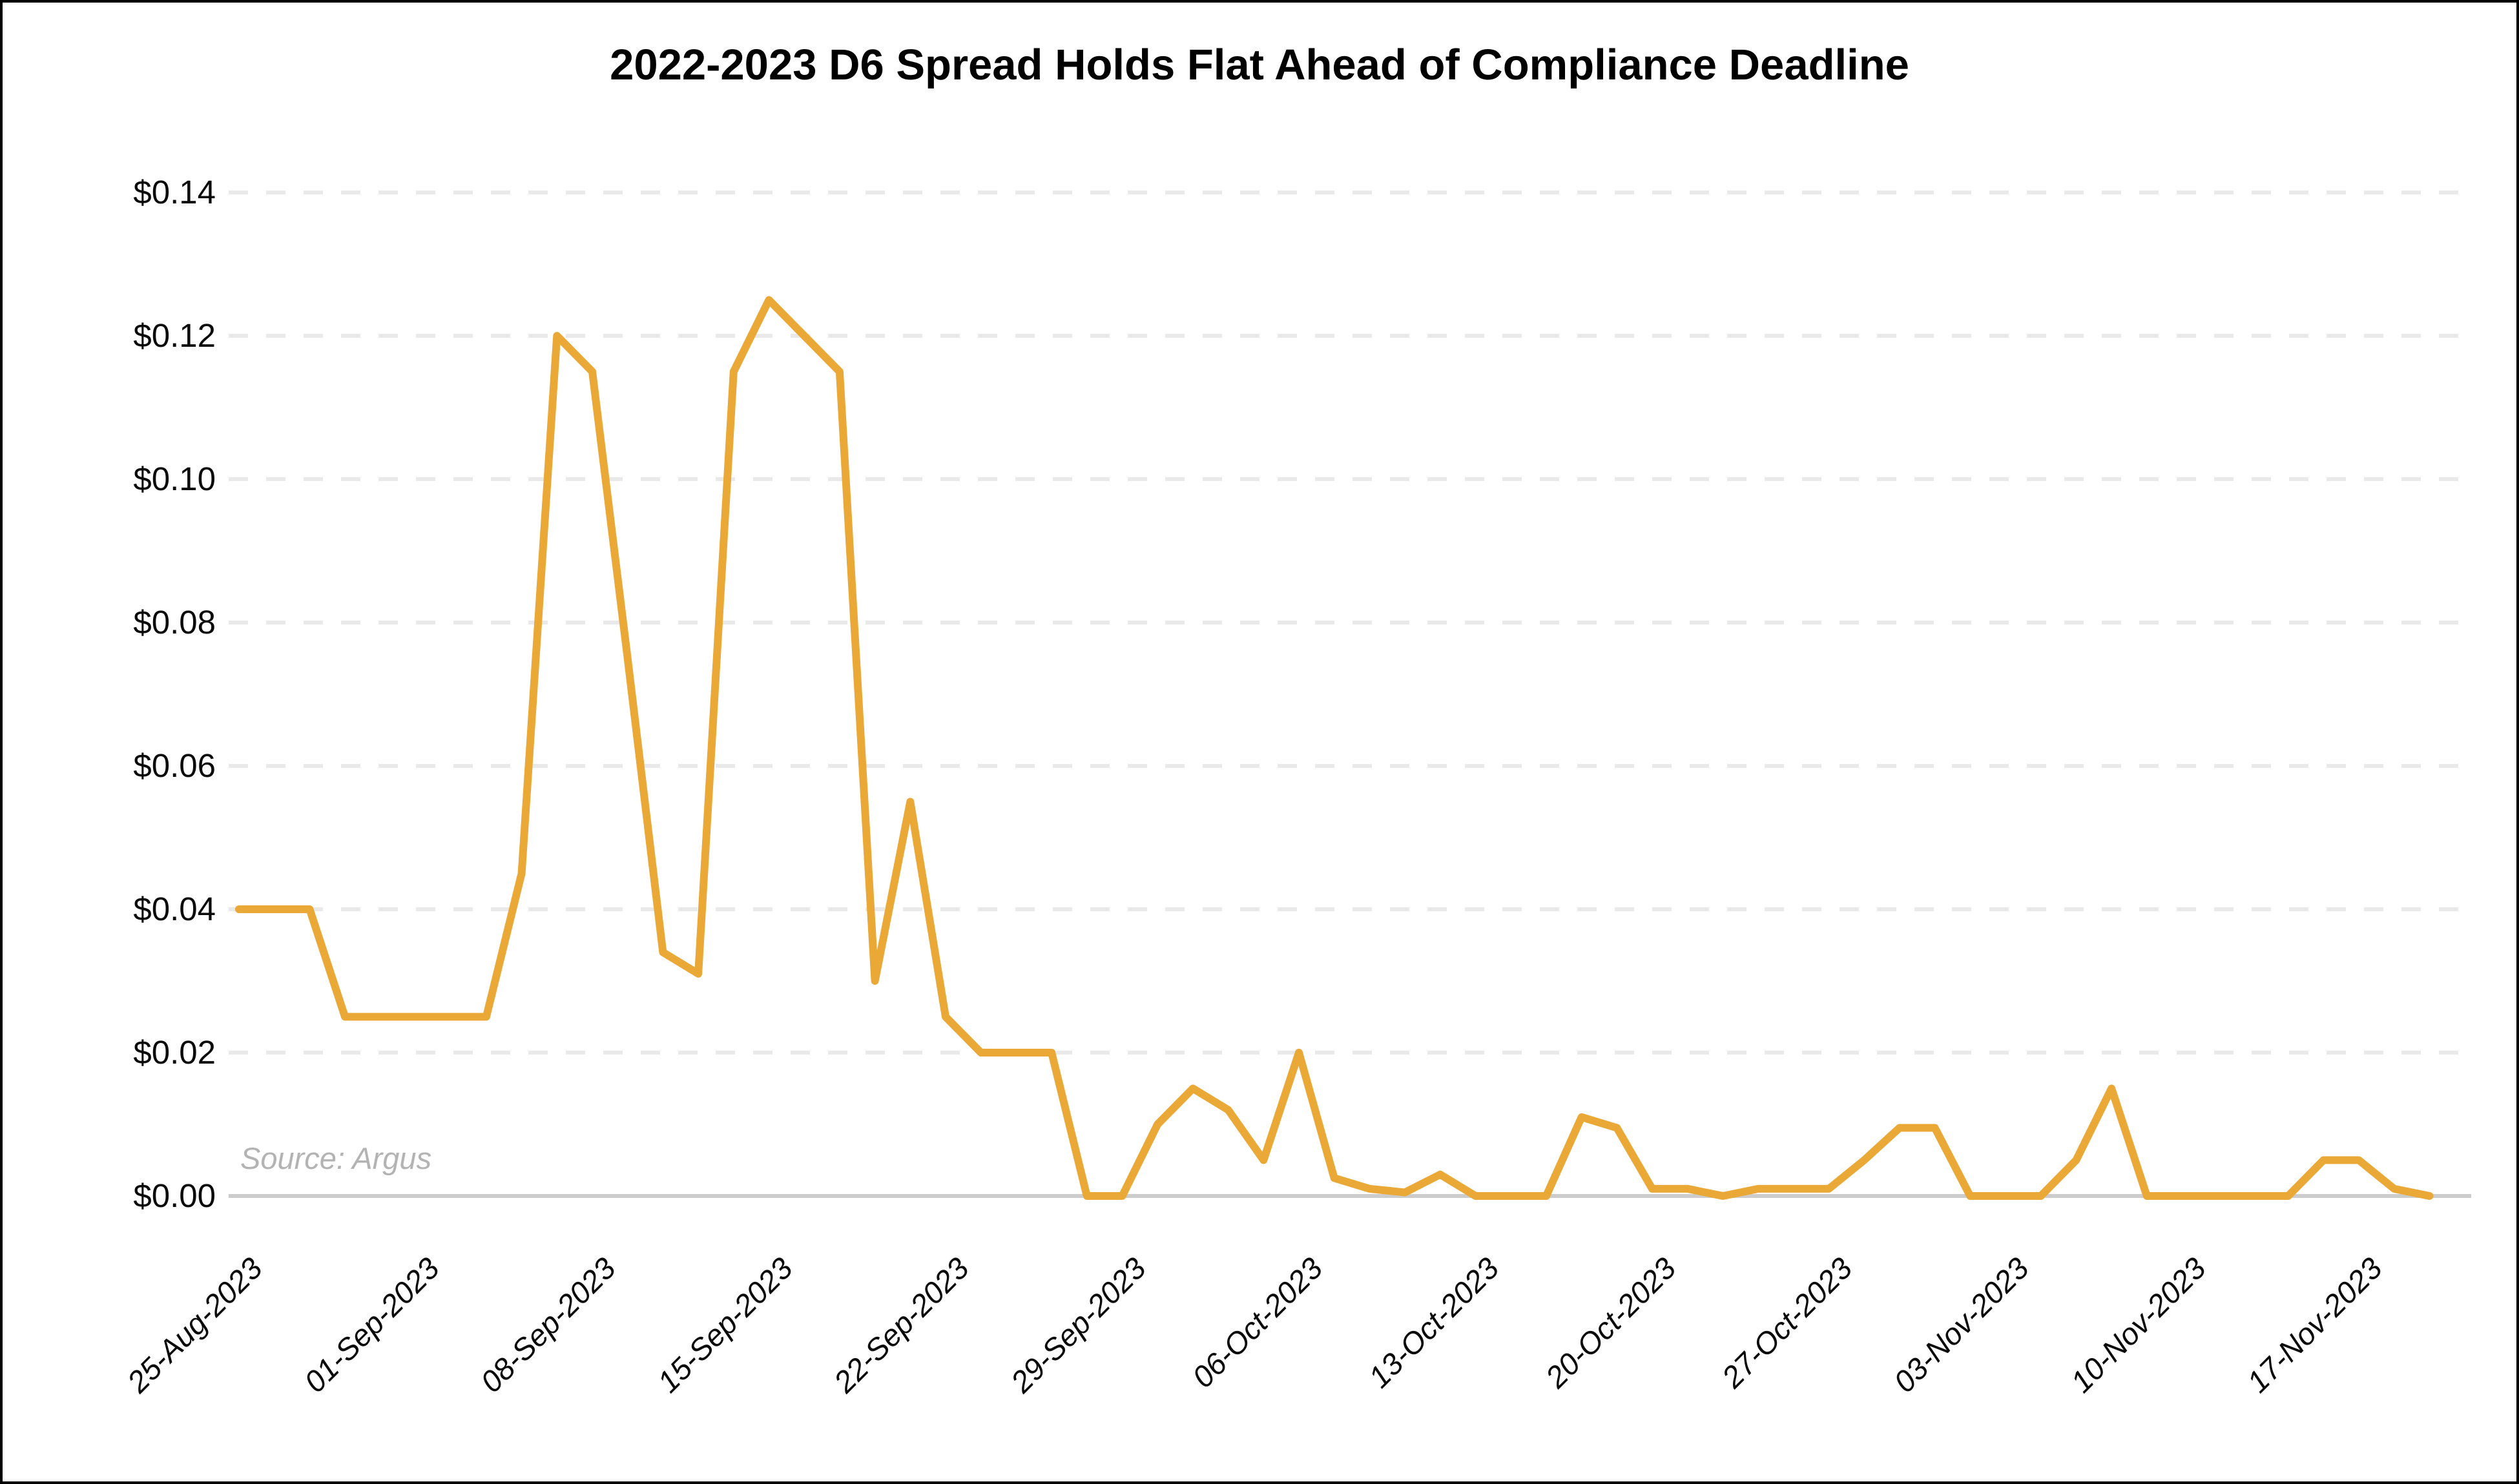 This screenshot has width=2519, height=1484. I want to click on y-tick-label: $0.12, so click(174, 335).